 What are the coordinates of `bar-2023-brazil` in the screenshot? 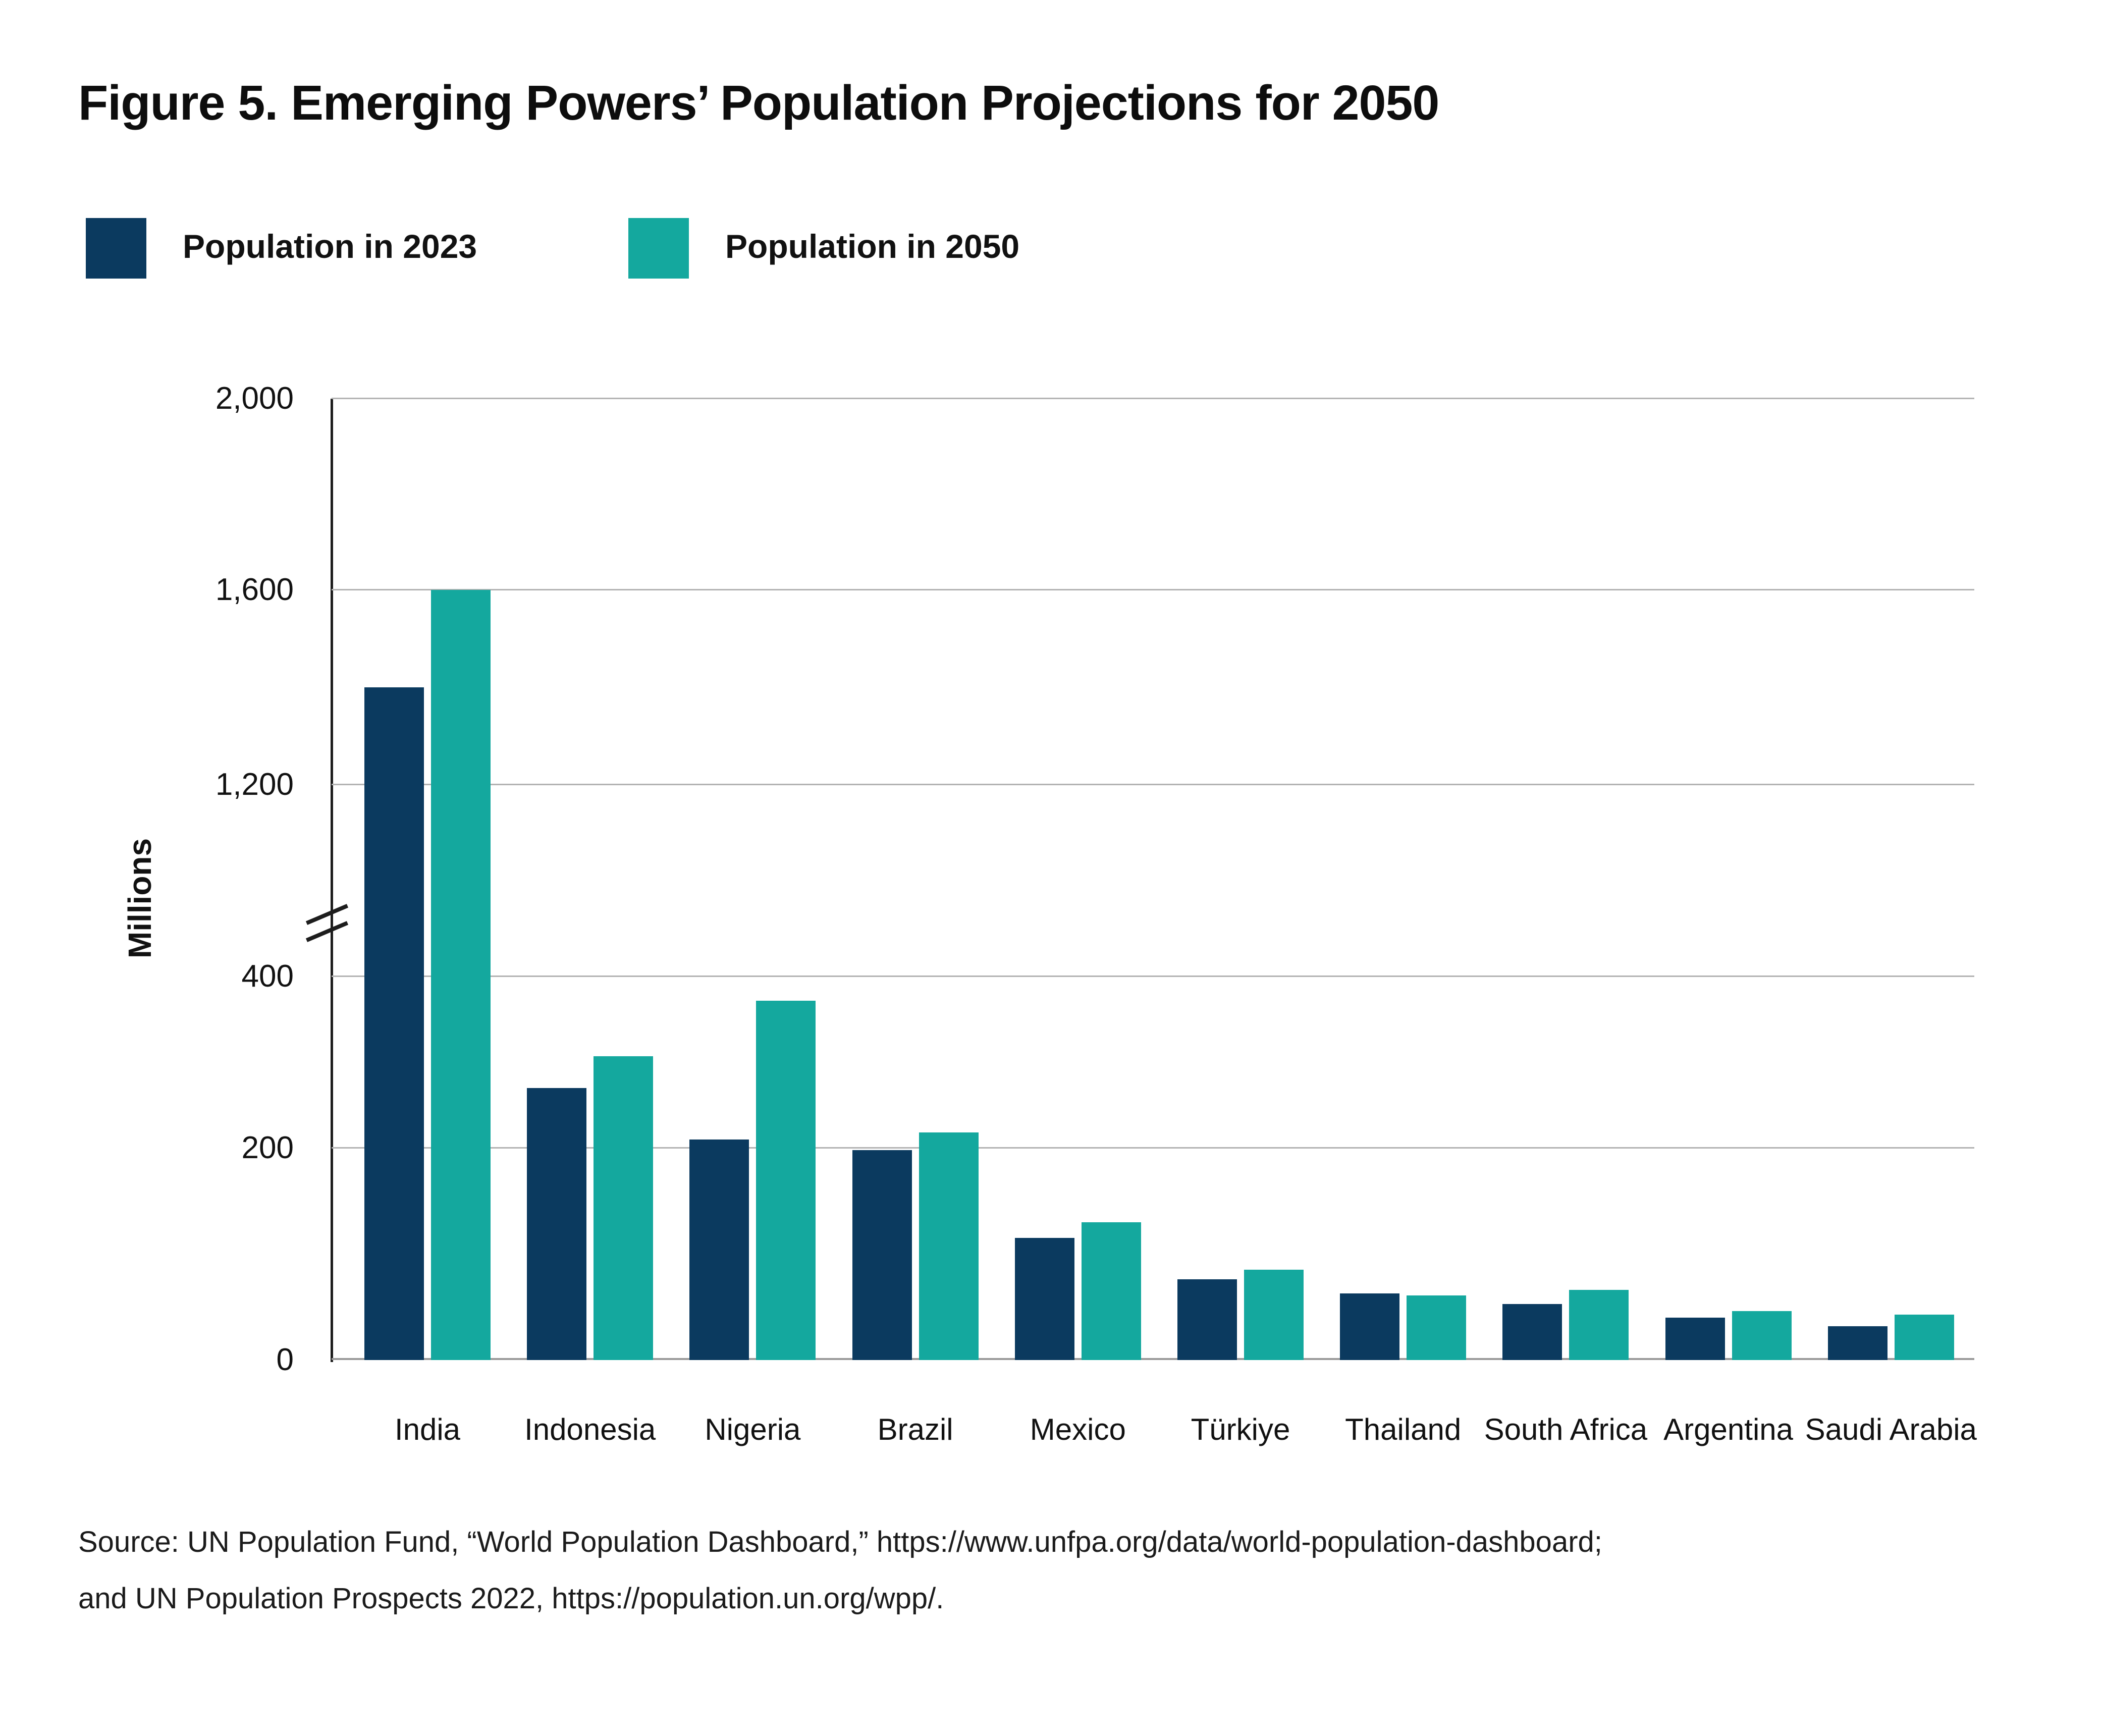 It's located at (882, 1255).